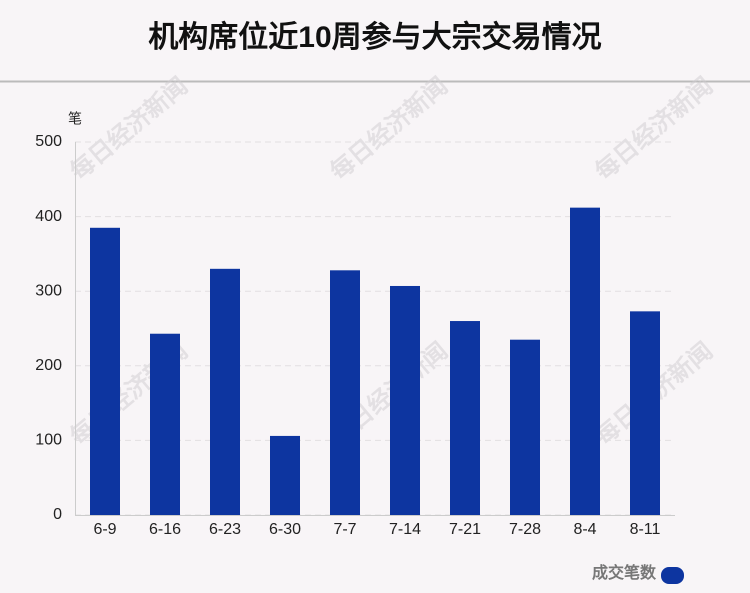 The image size is (750, 593). Describe the element at coordinates (48, 440) in the screenshot. I see `y-tick-label: 100` at that location.